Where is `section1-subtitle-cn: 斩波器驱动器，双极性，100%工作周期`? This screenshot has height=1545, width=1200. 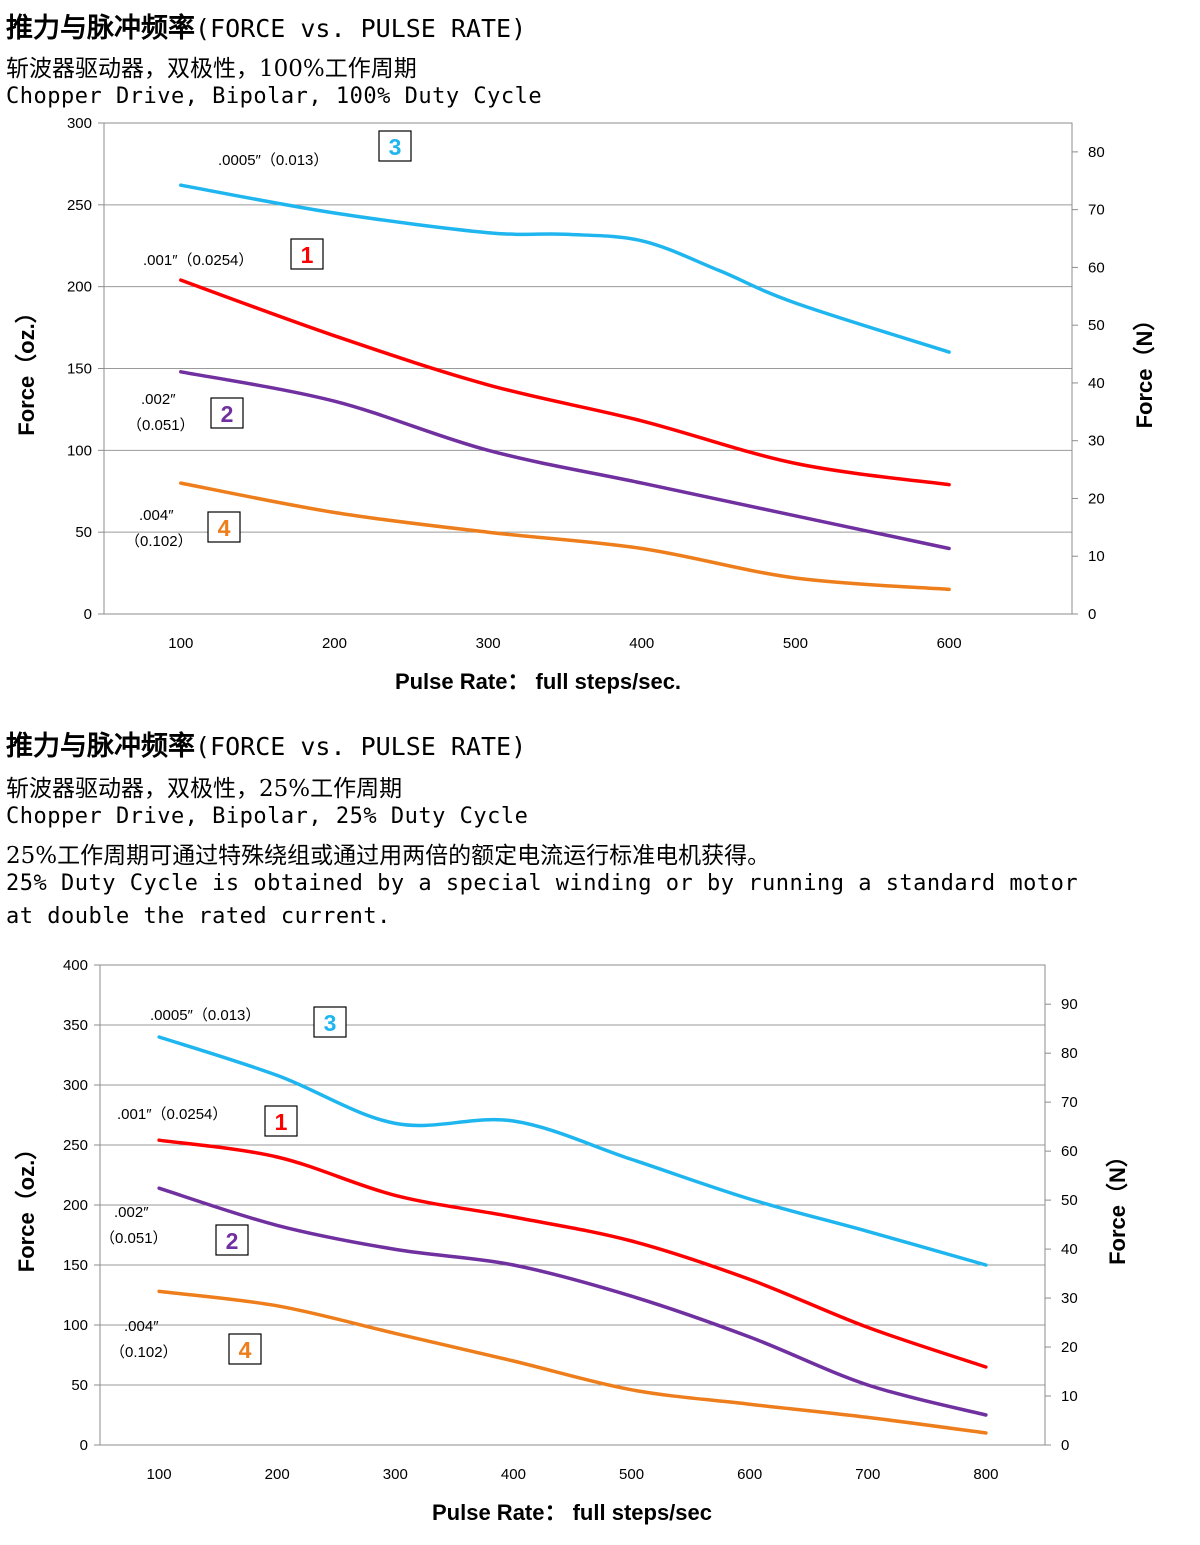
section1-subtitle-cn: 斩波器驱动器，双极性，100%工作周期 is located at coordinates (211, 69).